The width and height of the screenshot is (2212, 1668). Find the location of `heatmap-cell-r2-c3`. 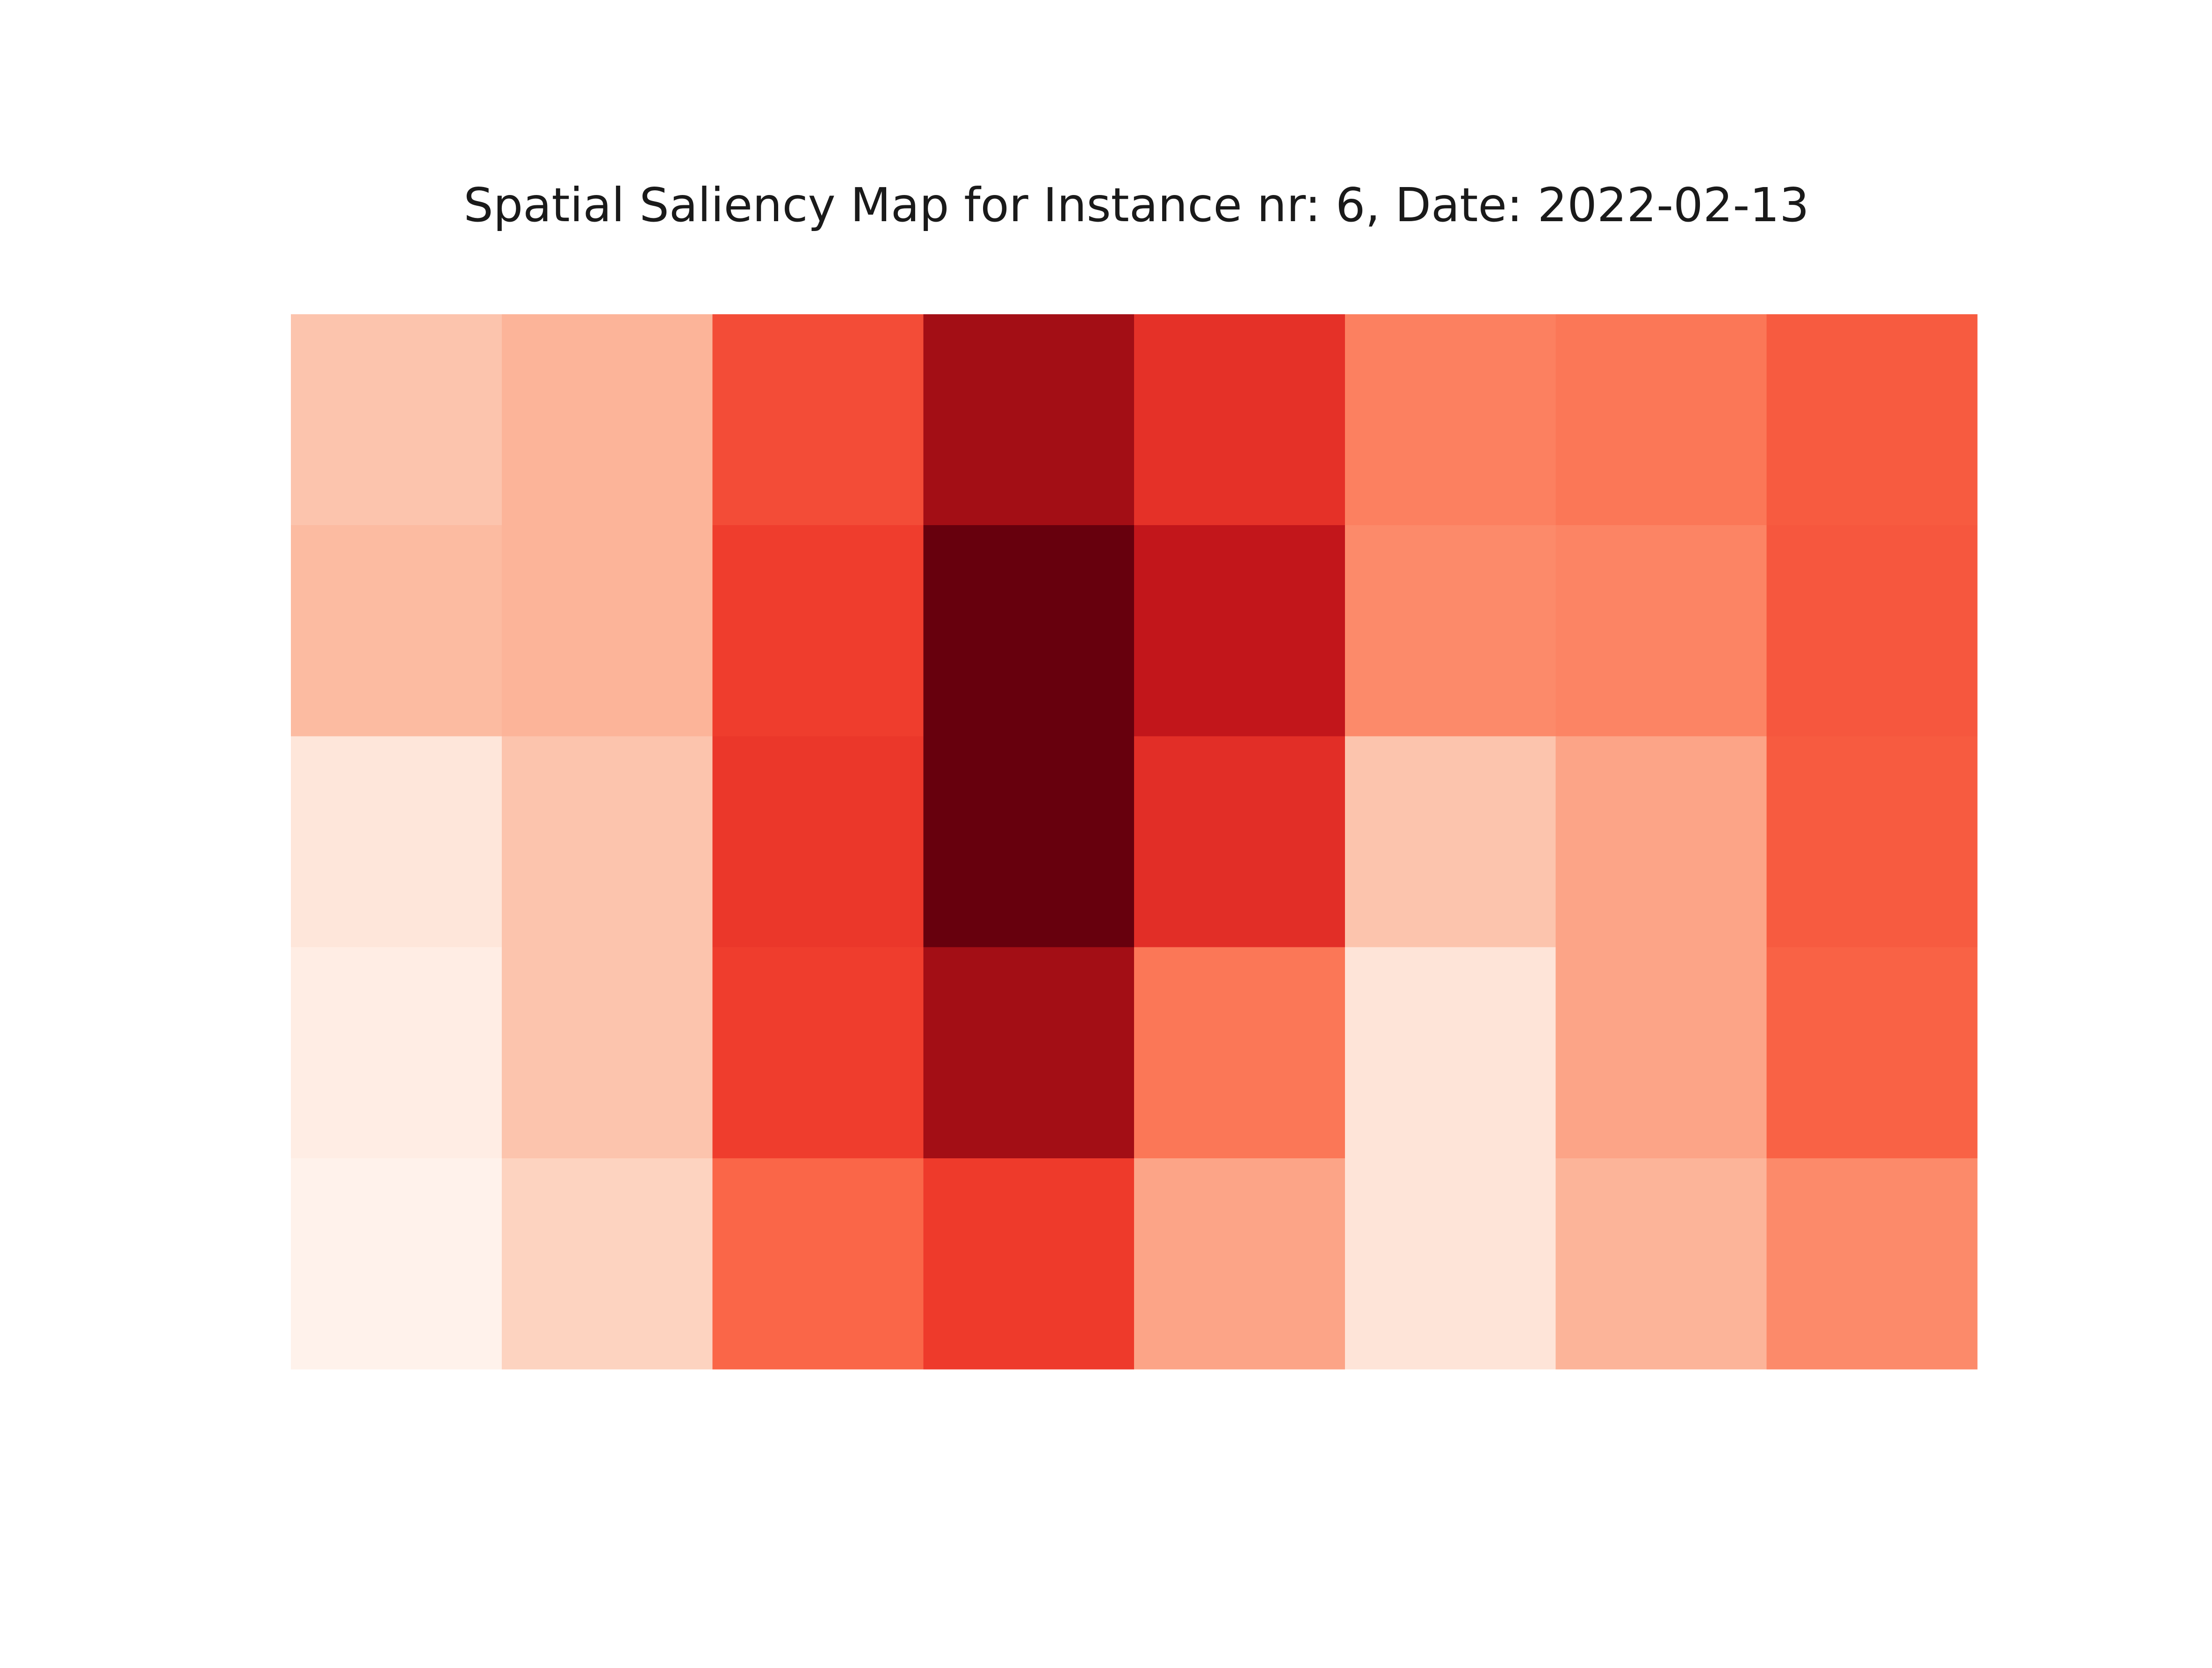

heatmap-cell-r2-c3 is located at coordinates (1029, 842).